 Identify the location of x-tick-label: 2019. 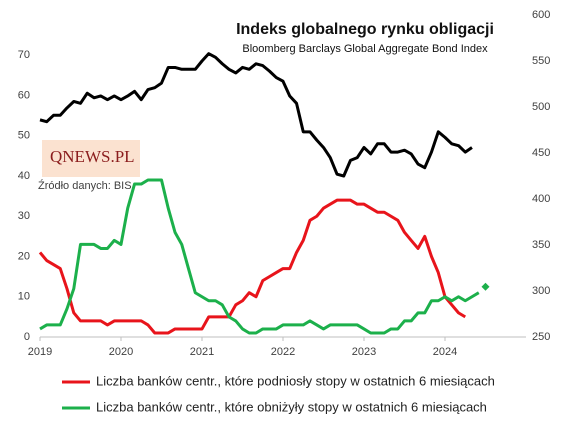
(40, 352).